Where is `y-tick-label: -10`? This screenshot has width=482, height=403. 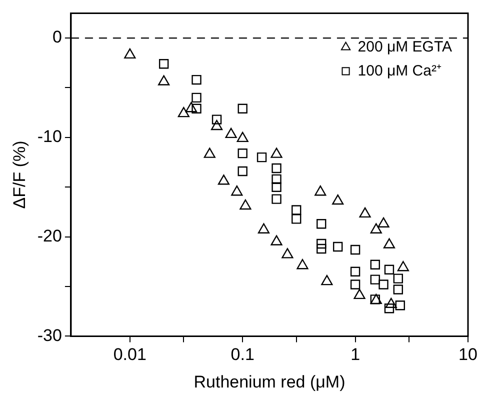
y-tick-label: -10 is located at coordinates (49, 136).